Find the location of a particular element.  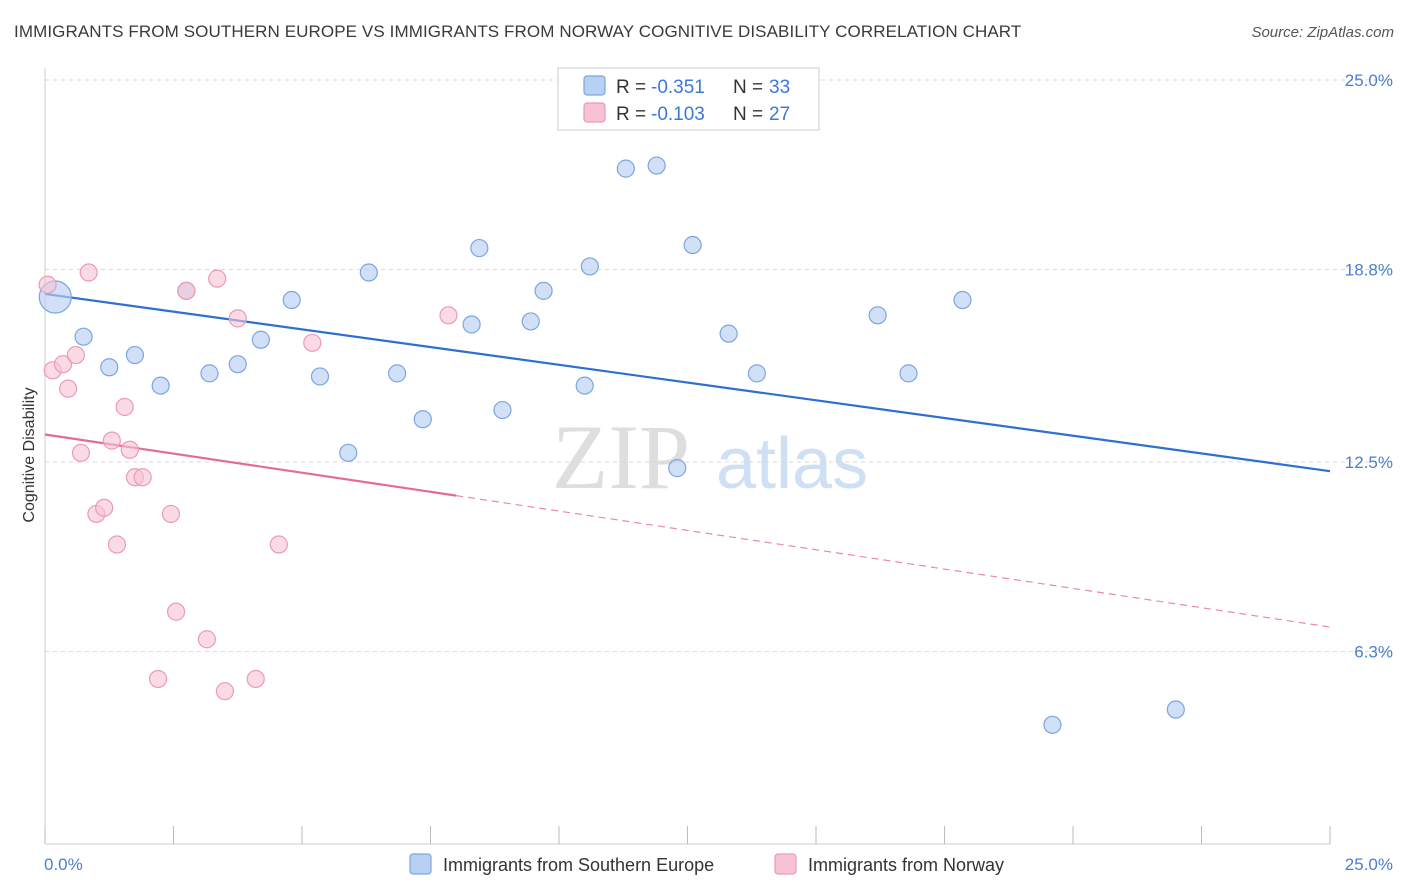

legend-r-label-2: R = is located at coordinates (631, 114).